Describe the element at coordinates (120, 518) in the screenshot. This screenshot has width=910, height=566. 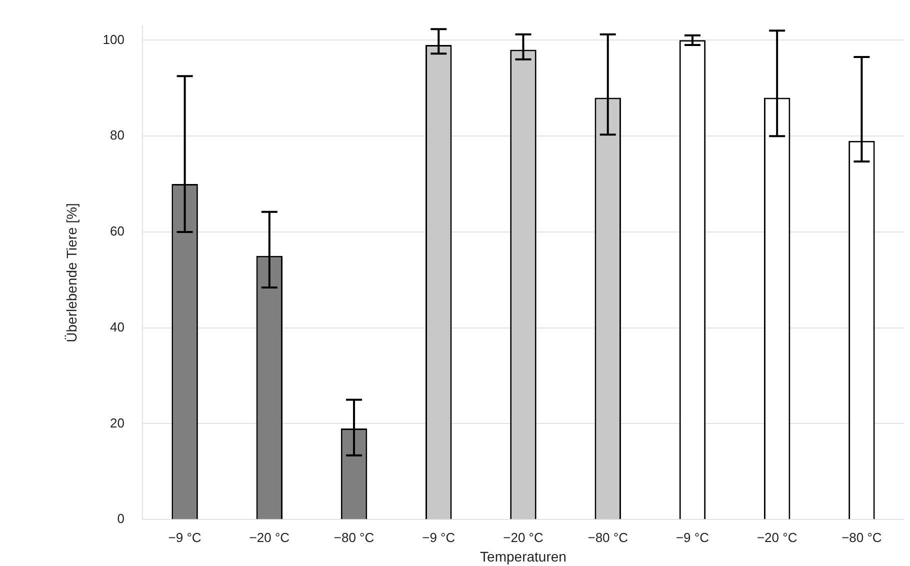
I see `y-tick-label: 0` at that location.